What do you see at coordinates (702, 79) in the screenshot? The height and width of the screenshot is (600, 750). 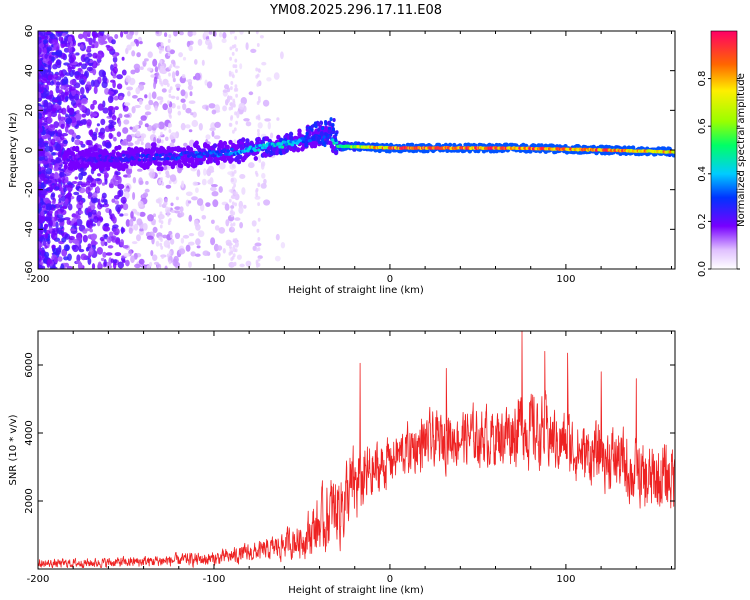 I see `colorbar-tick-label: 0.8` at bounding box center [702, 79].